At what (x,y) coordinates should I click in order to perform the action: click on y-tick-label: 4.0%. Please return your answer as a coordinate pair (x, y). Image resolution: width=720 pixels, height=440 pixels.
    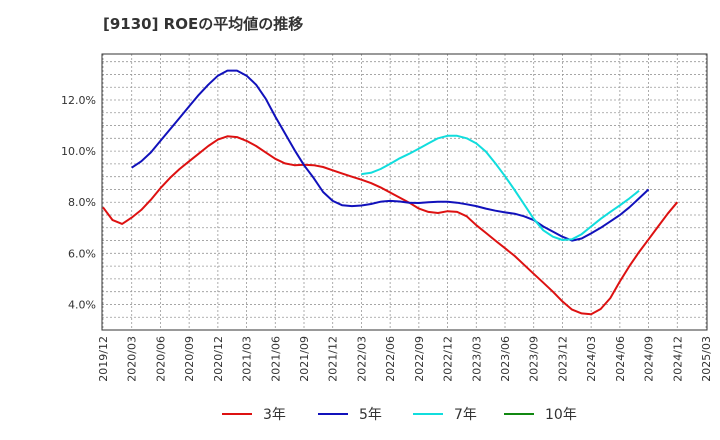
    Looking at the image, I should click on (82, 304).